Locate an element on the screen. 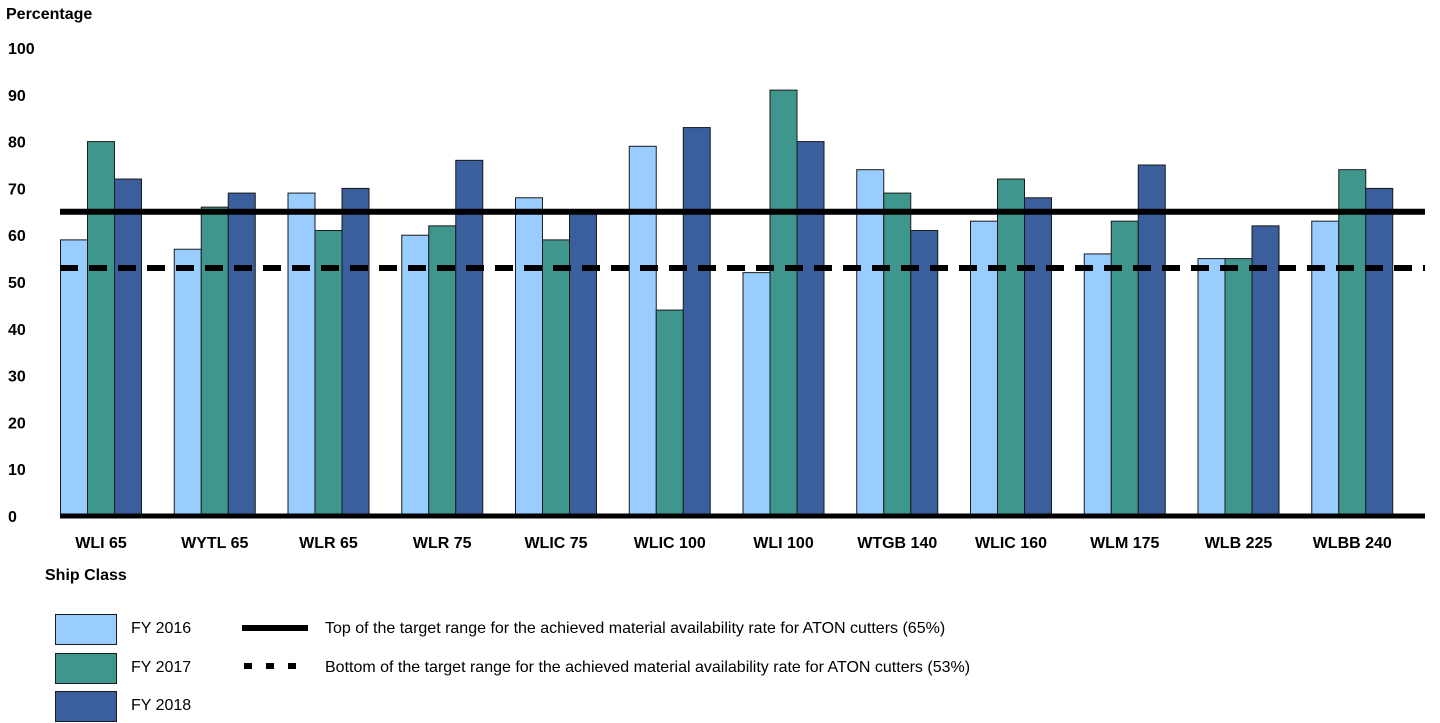  bar-wlic-100-fy-2017 is located at coordinates (669, 413).